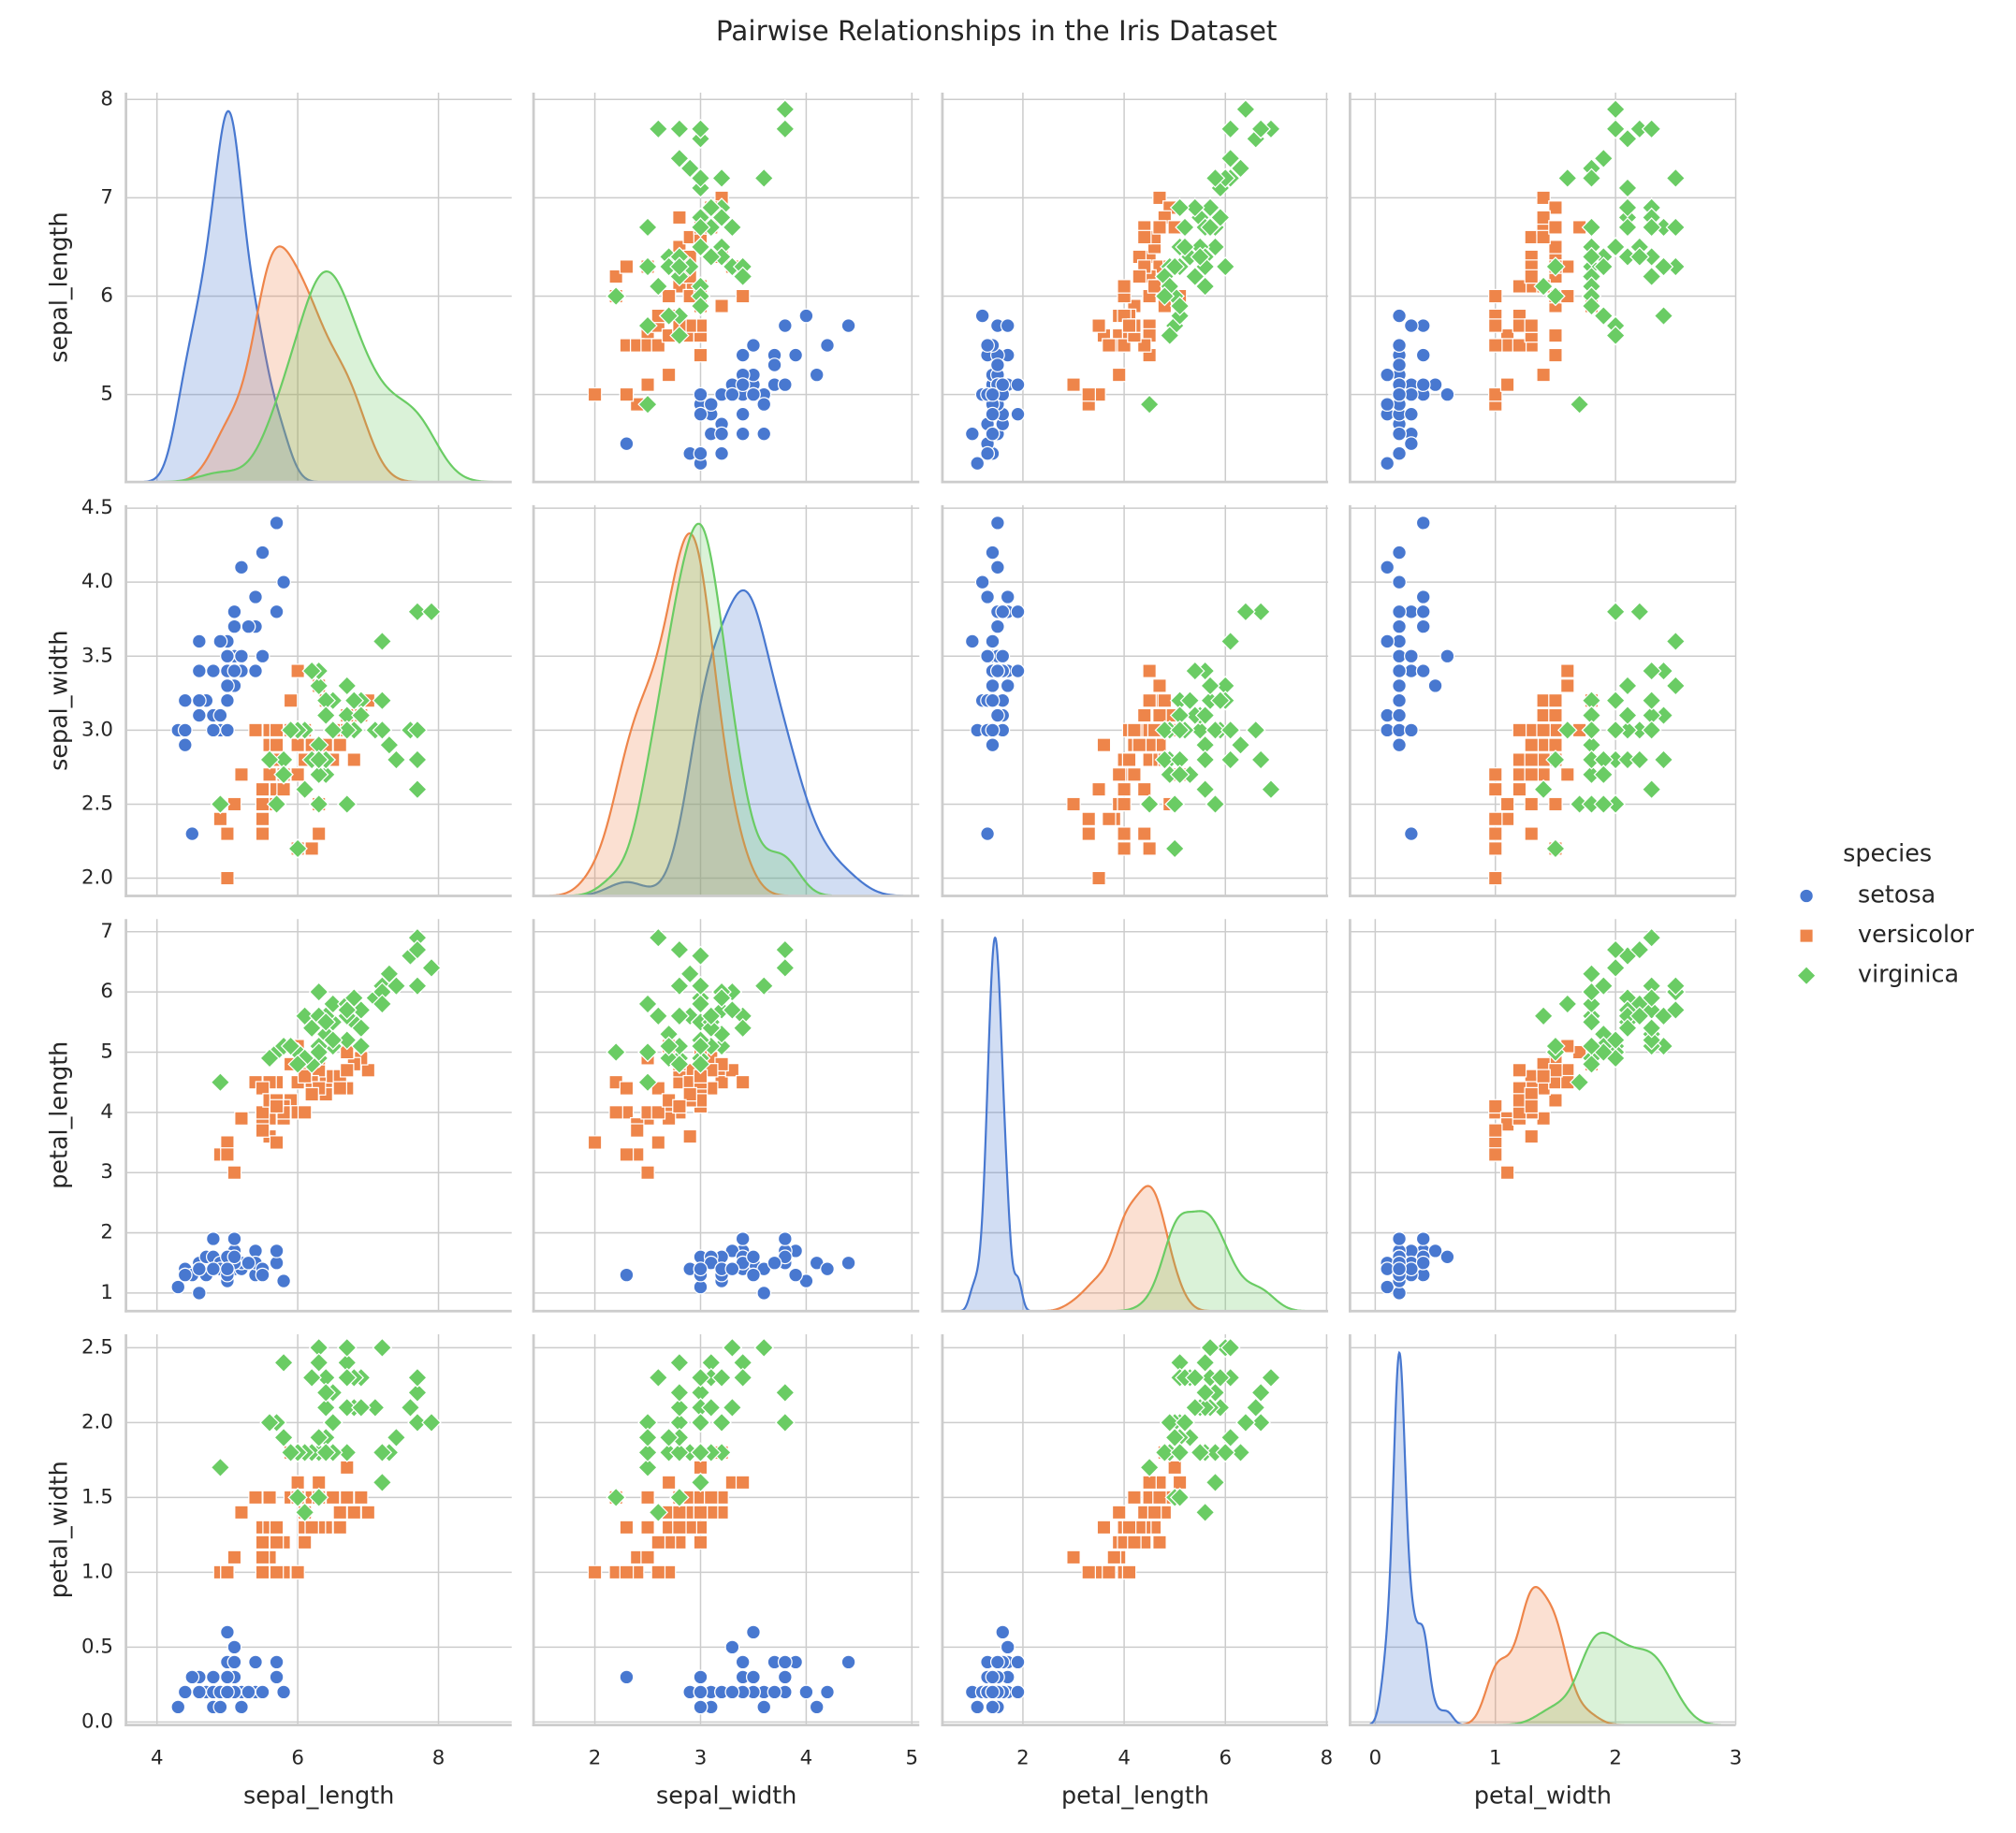 This screenshot has width=2016, height=1833. What do you see at coordinates (106, 1112) in the screenshot?
I see `y-tick-label: 4` at bounding box center [106, 1112].